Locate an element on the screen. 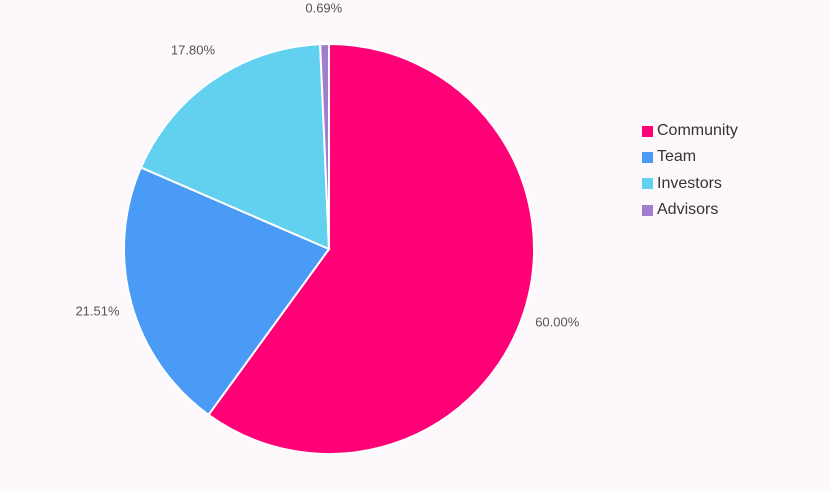 The width and height of the screenshot is (830, 491). legend-item-team: Team is located at coordinates (690, 157).